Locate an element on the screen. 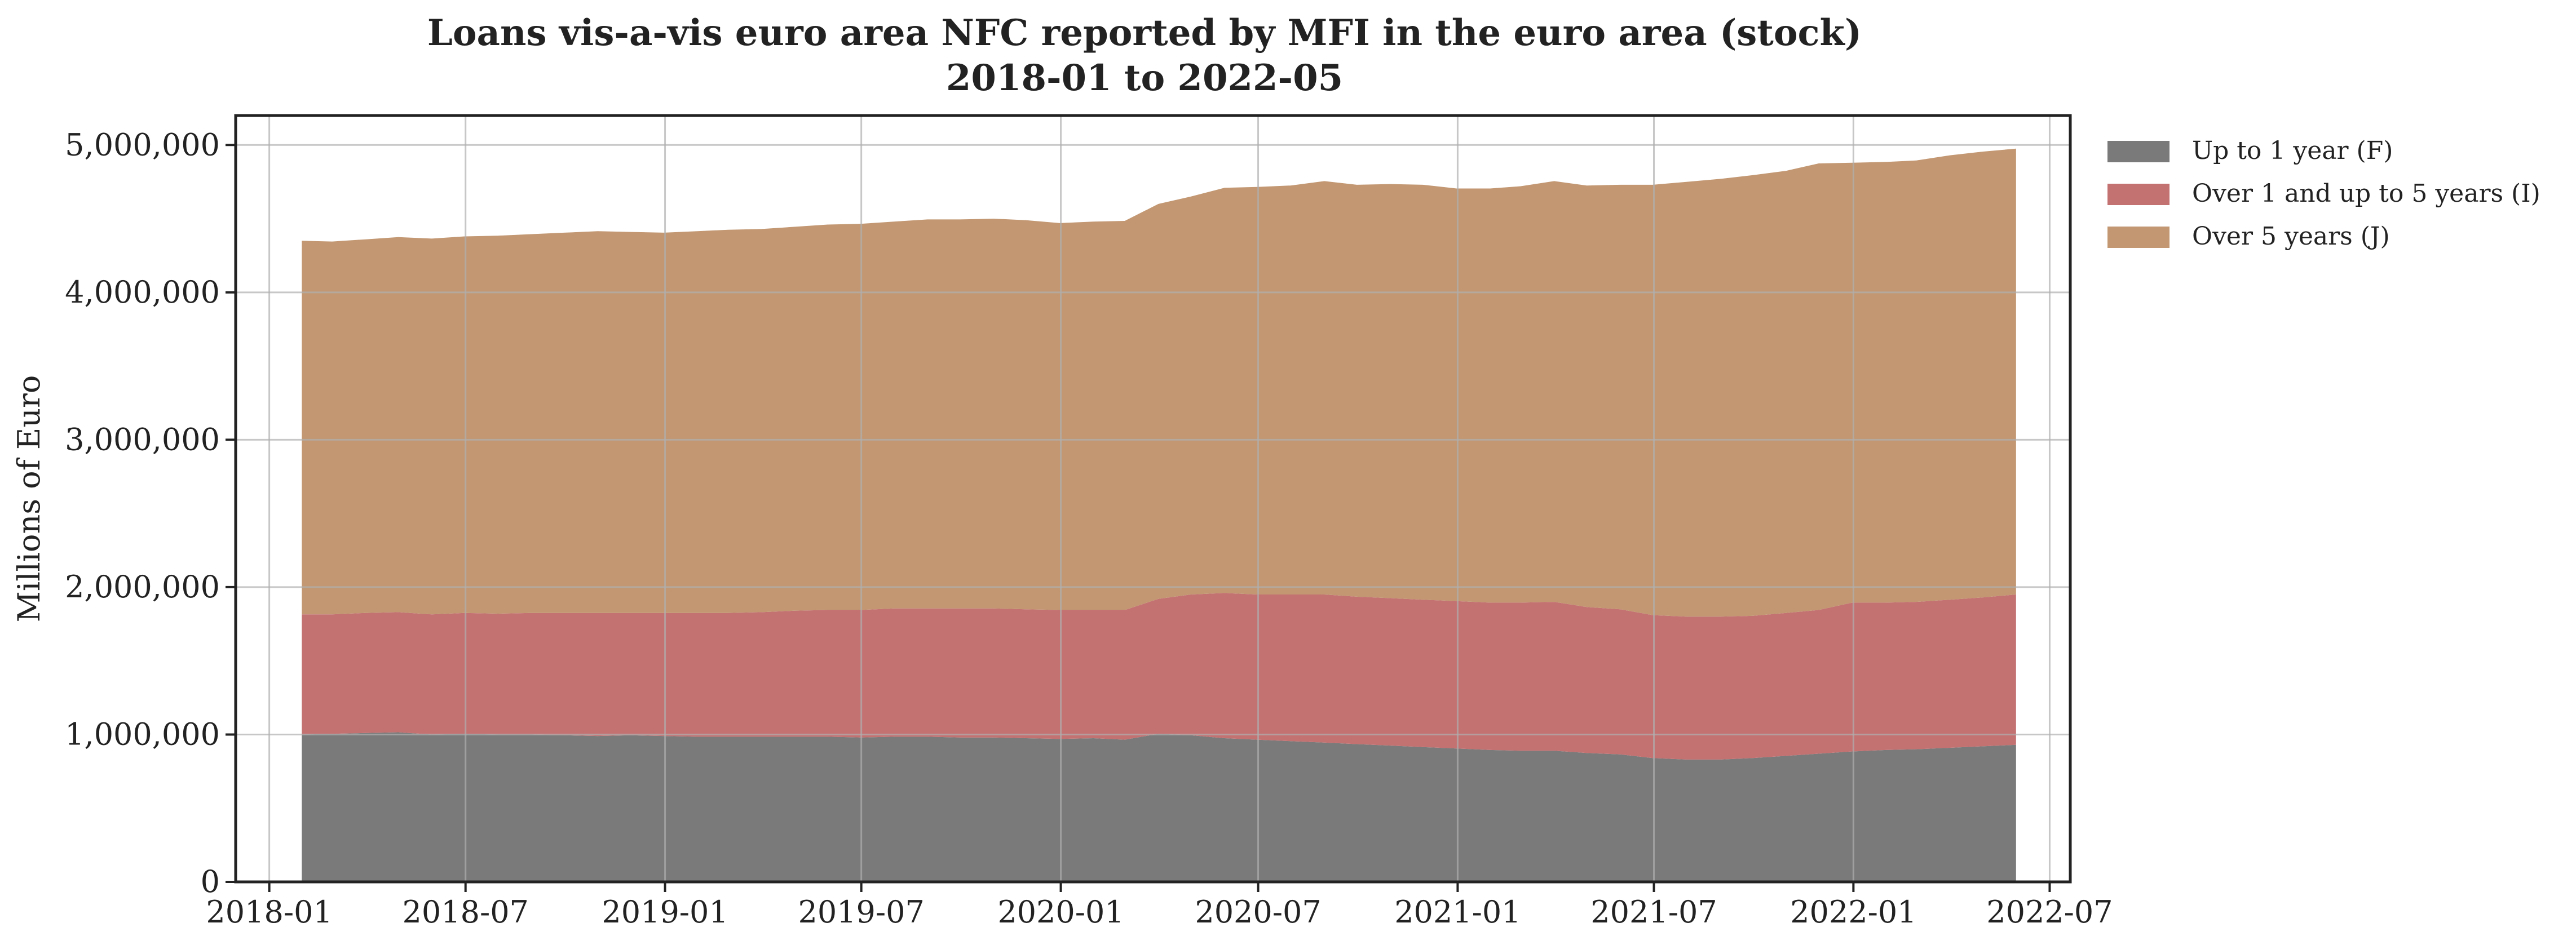 The width and height of the screenshot is (2576, 945). y-tick-label-0: 0 is located at coordinates (210, 881).